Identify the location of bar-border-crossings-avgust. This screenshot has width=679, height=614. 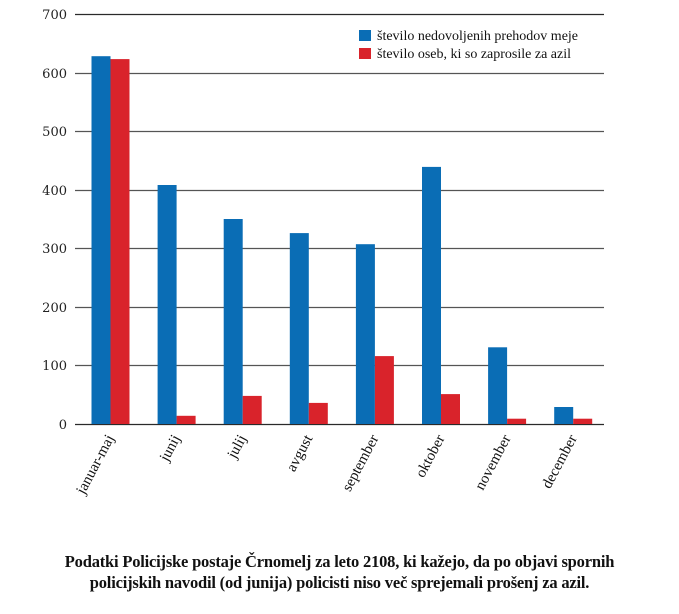
(299, 328).